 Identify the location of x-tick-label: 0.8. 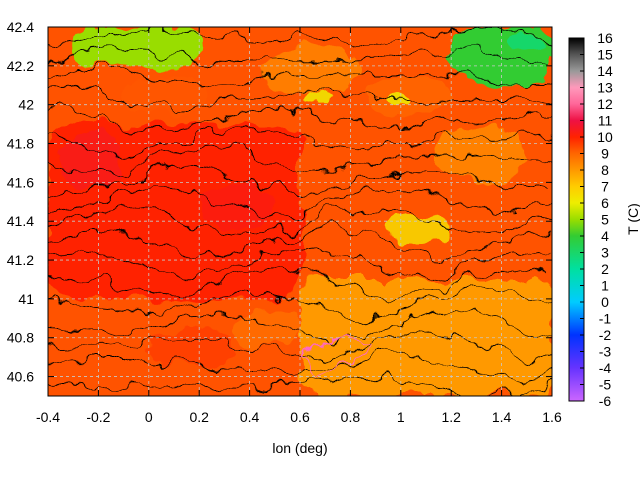
(351, 417).